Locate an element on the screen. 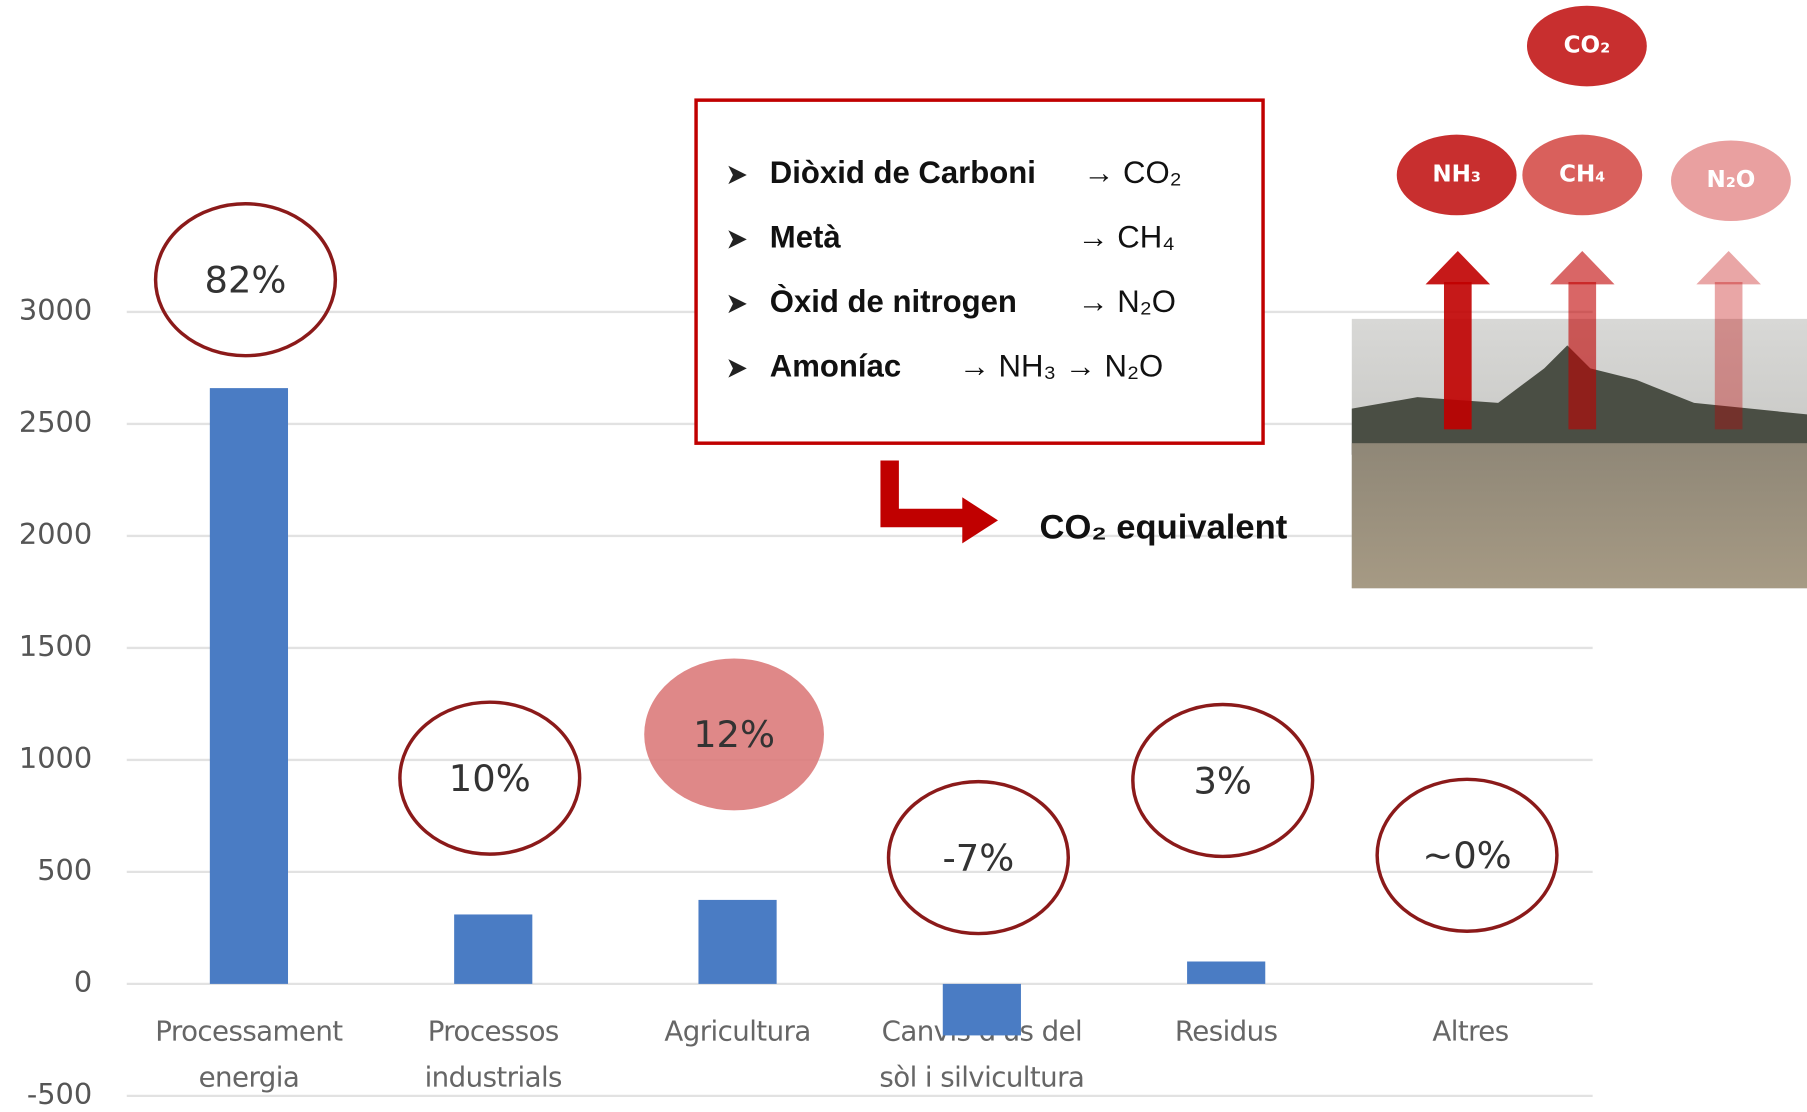 The height and width of the screenshot is (1112, 1807). gas-bubble-label: CO₂ is located at coordinates (1587, 46).